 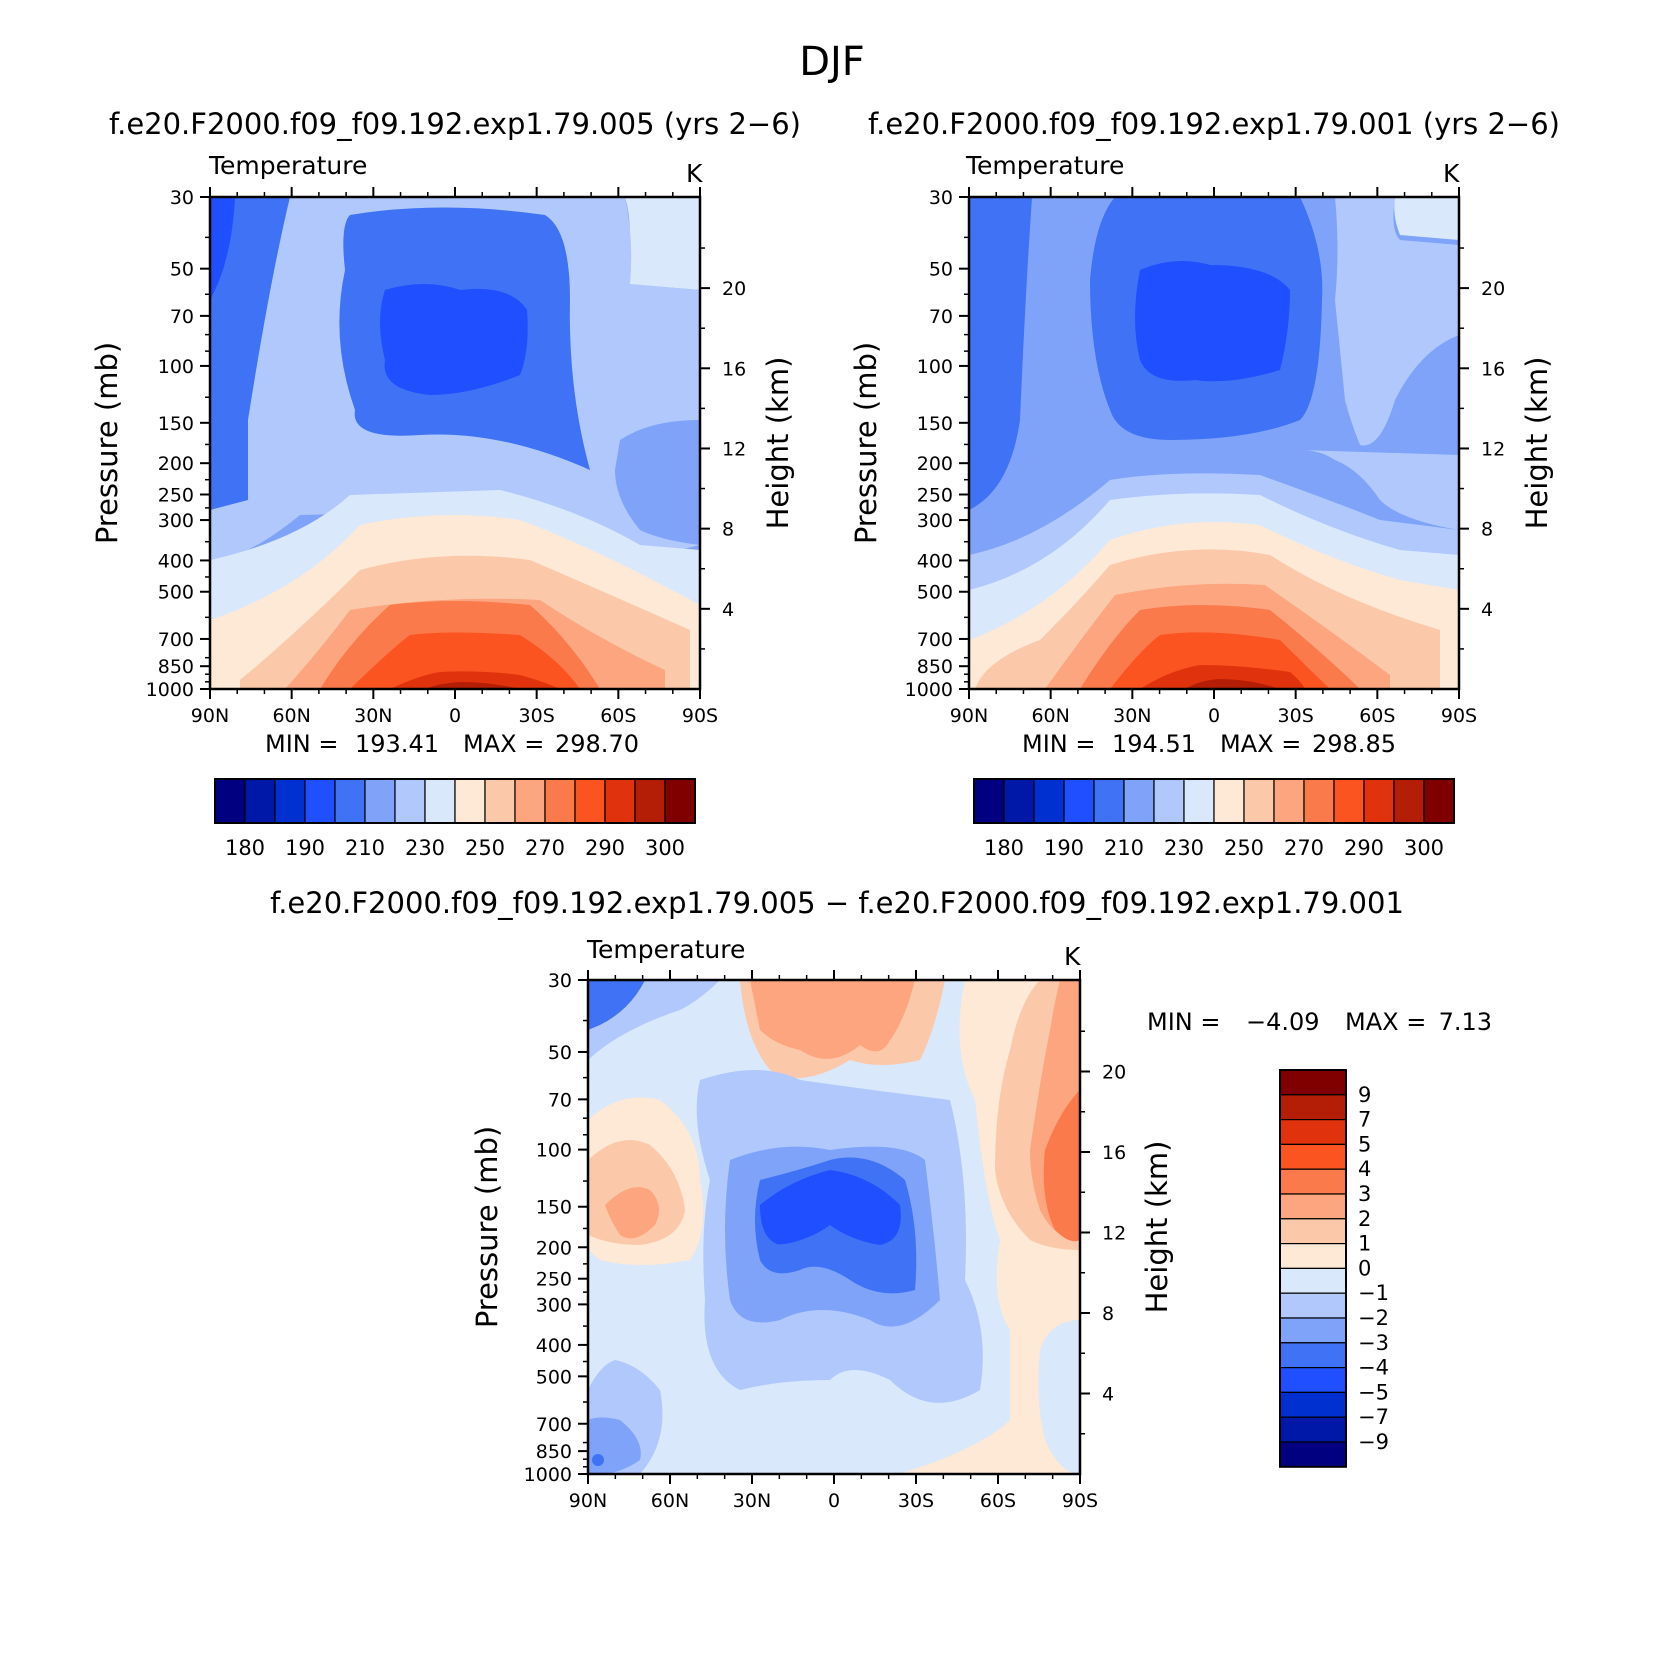 I want to click on colorbar-label: 230, so click(x=425, y=848).